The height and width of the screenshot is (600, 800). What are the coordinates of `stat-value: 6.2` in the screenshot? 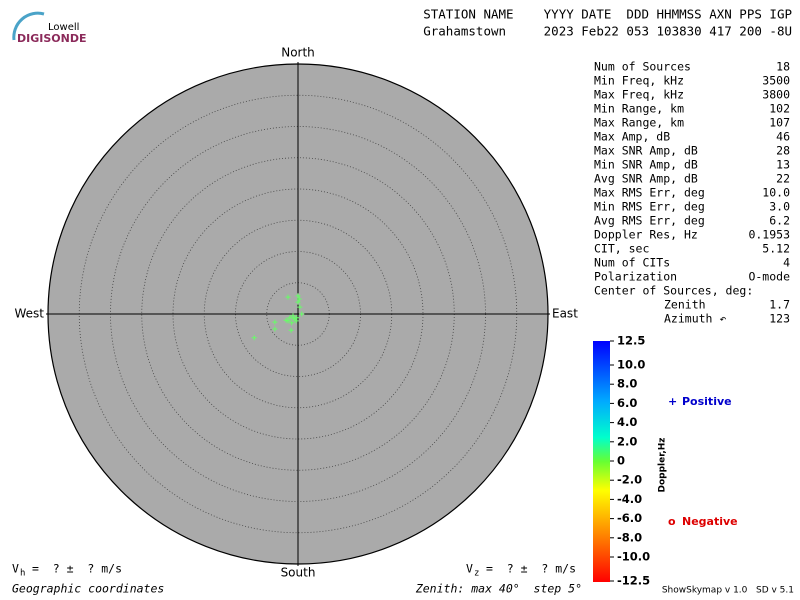 It's located at (779, 221).